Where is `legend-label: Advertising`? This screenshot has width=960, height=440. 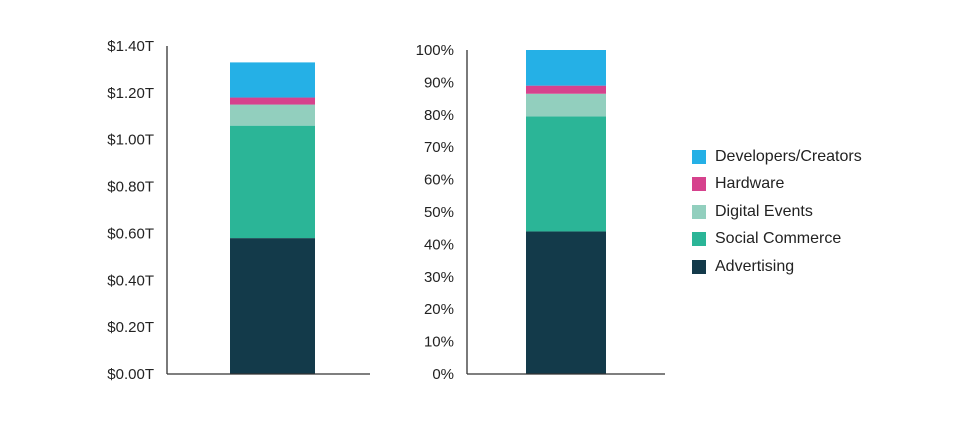
legend-label: Advertising is located at coordinates (755, 266).